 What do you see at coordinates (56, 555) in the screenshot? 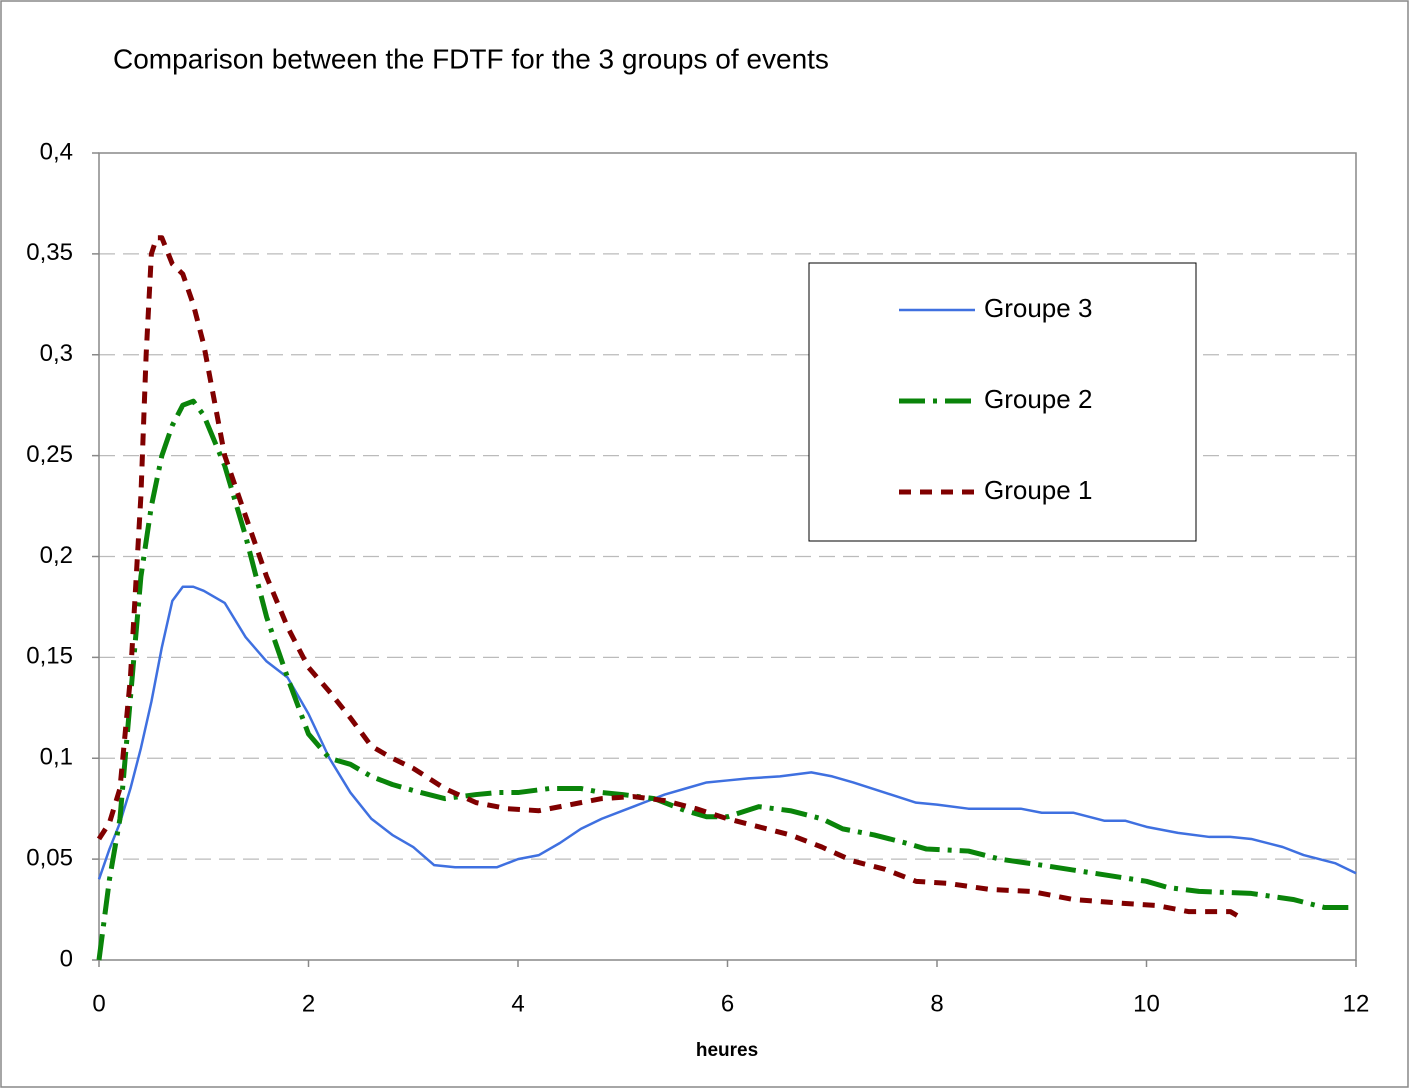
I see `y-tick-label: 0,2` at bounding box center [56, 555].